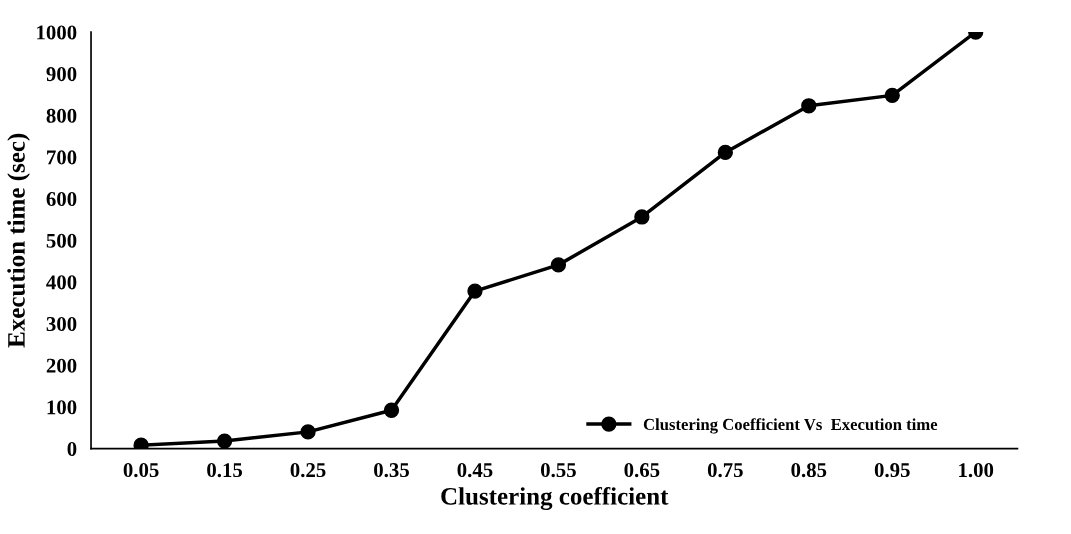 Image resolution: width=1071 pixels, height=534 pixels. Describe the element at coordinates (308, 470) in the screenshot. I see `x-tick-label: 0.25` at that location.